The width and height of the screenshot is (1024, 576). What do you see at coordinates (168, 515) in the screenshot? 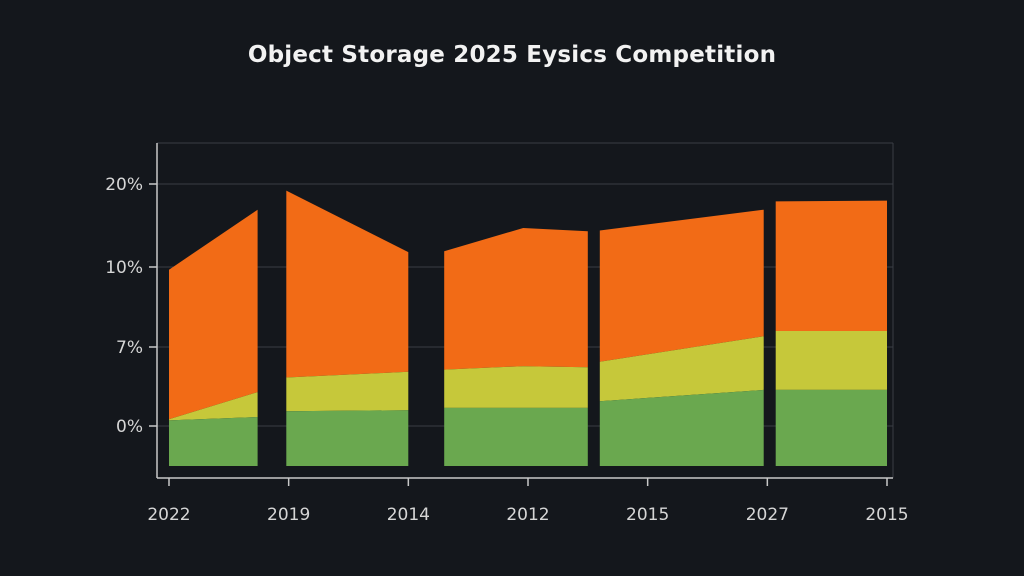
I see `x-tick-label: 2022` at bounding box center [168, 515].